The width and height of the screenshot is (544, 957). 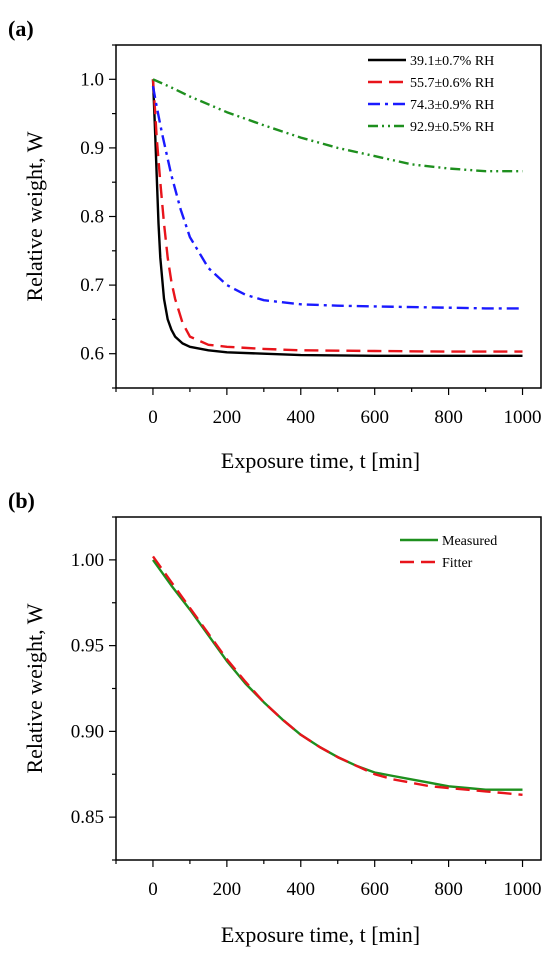 I want to click on chart-b-y-axis-title: Relative weight, W, so click(x=34, y=688).